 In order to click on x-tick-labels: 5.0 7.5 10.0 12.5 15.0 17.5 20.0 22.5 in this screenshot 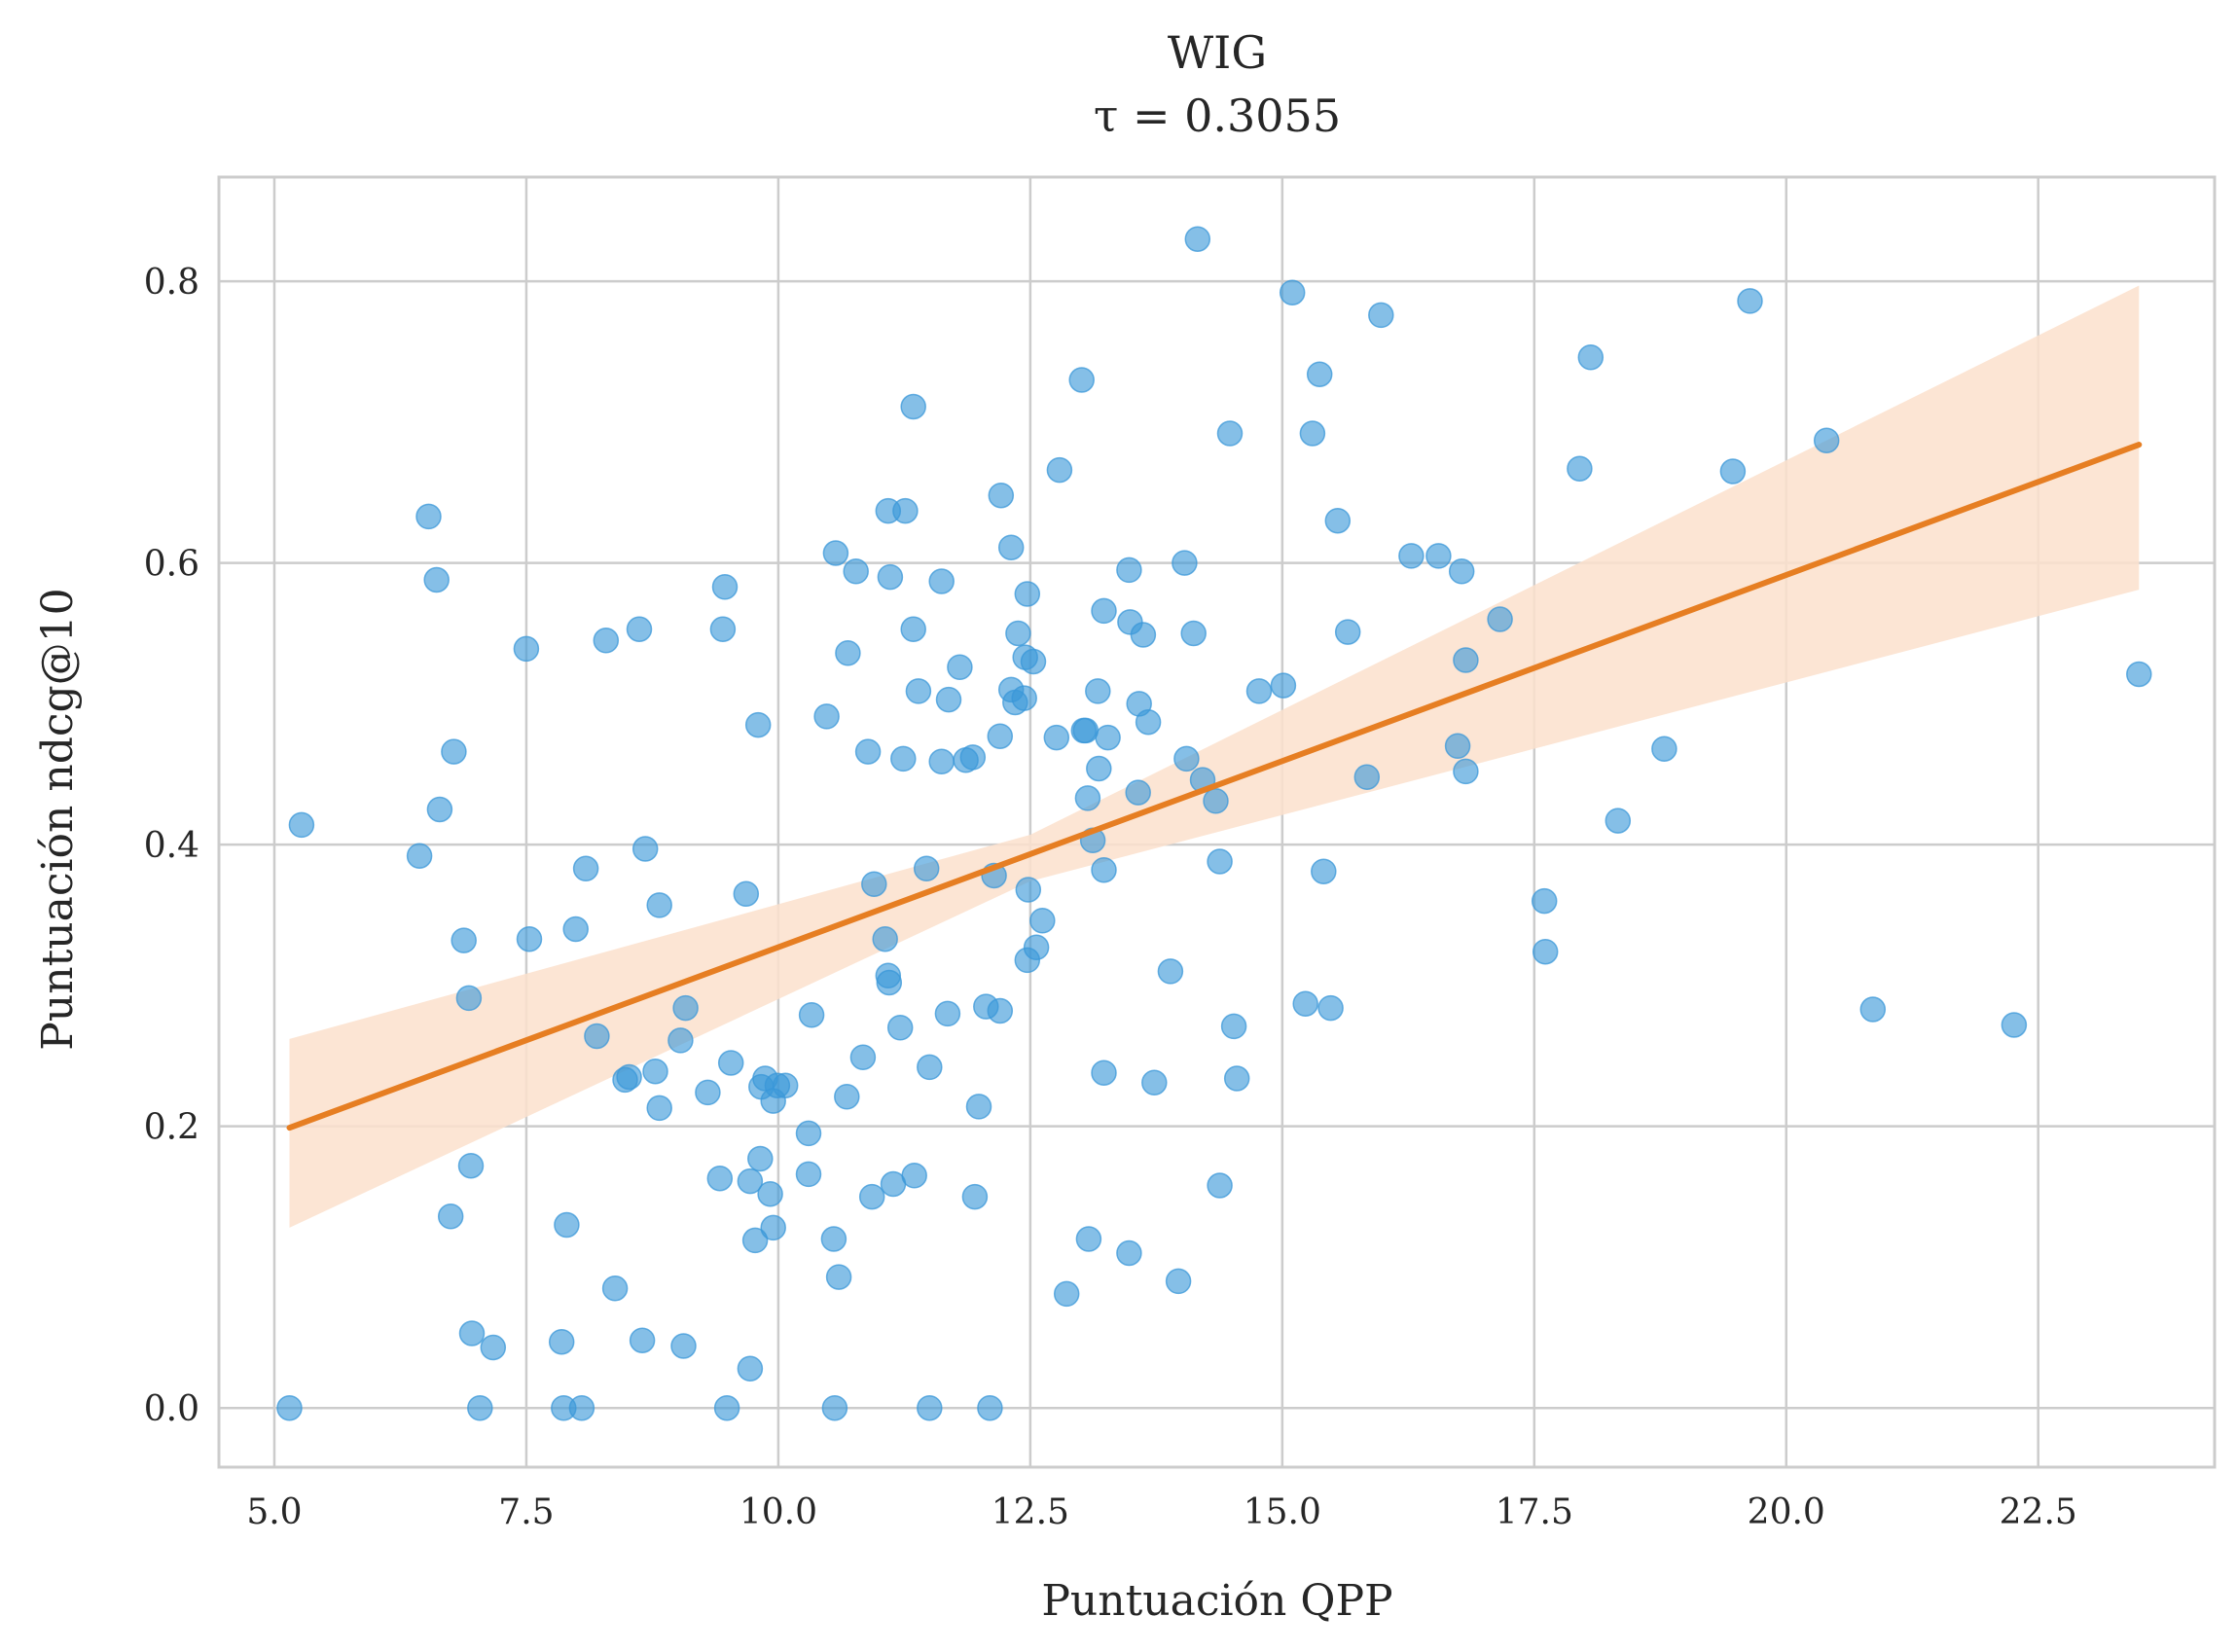, I will do `click(1161, 1512)`.